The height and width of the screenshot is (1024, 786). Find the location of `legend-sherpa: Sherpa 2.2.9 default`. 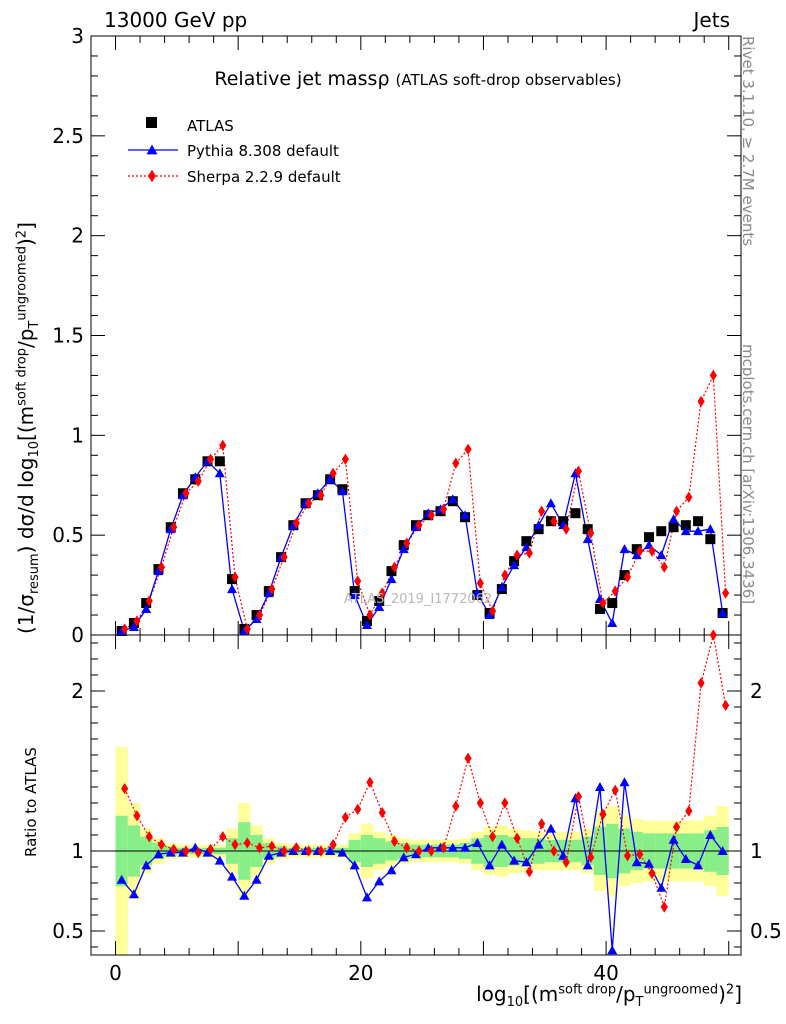

legend-sherpa: Sherpa 2.2.9 default is located at coordinates (264, 177).